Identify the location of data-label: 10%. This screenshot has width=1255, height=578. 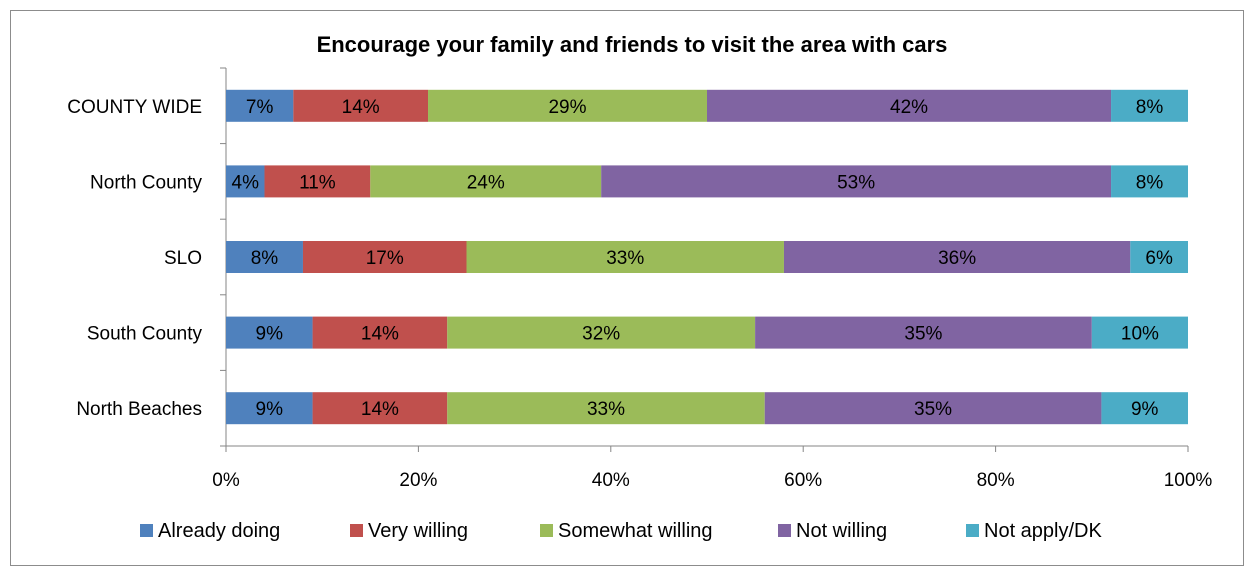
(1140, 334).